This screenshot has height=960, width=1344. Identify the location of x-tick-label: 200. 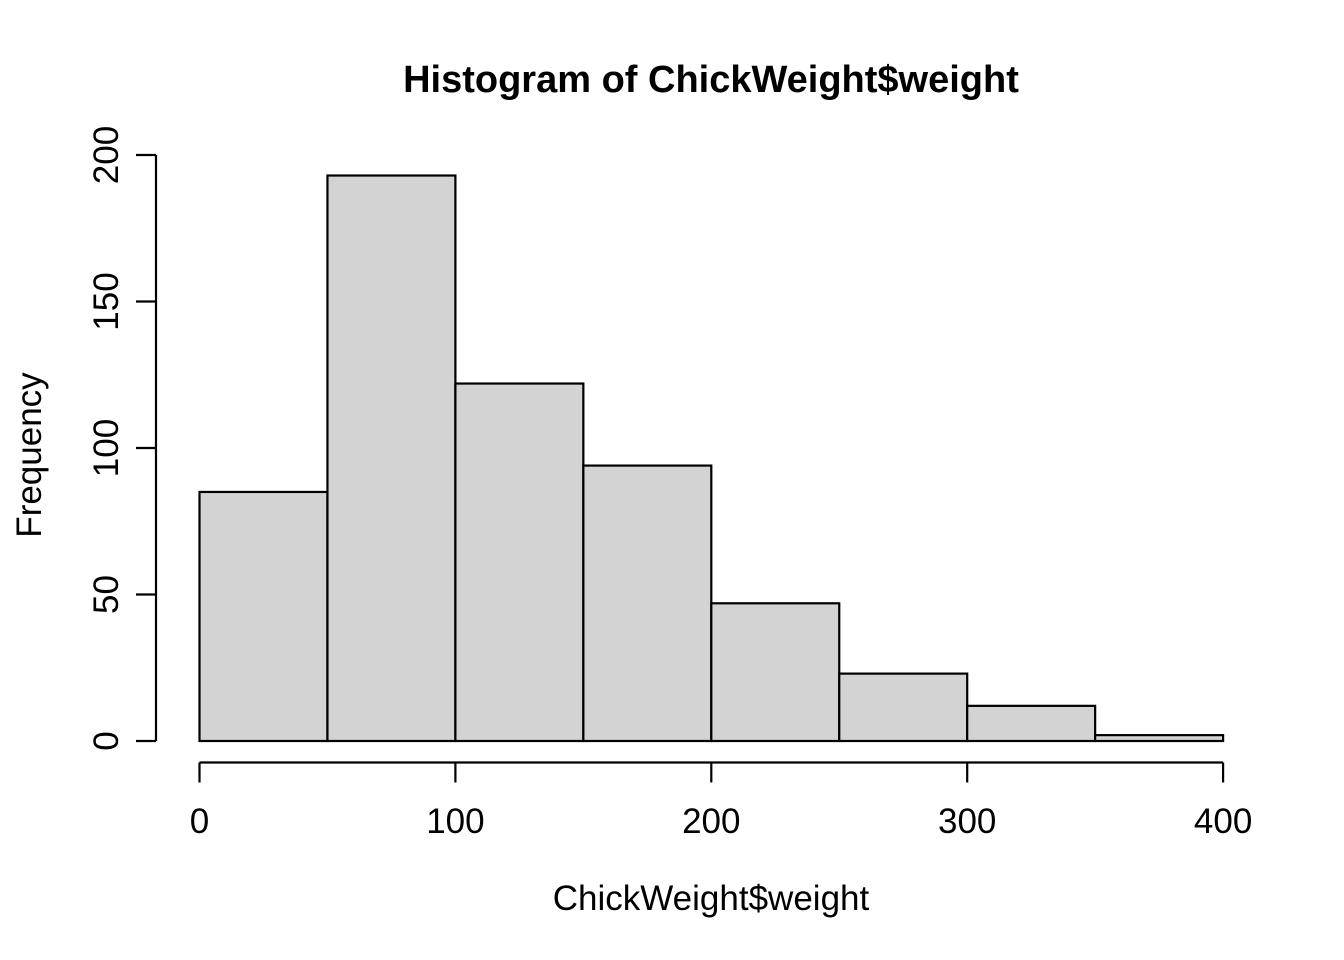
(711, 821).